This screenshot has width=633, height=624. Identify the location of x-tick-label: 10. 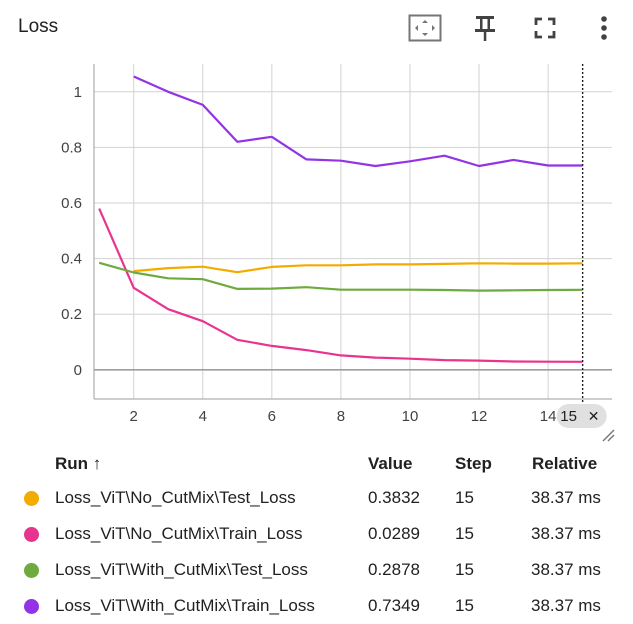
(410, 416).